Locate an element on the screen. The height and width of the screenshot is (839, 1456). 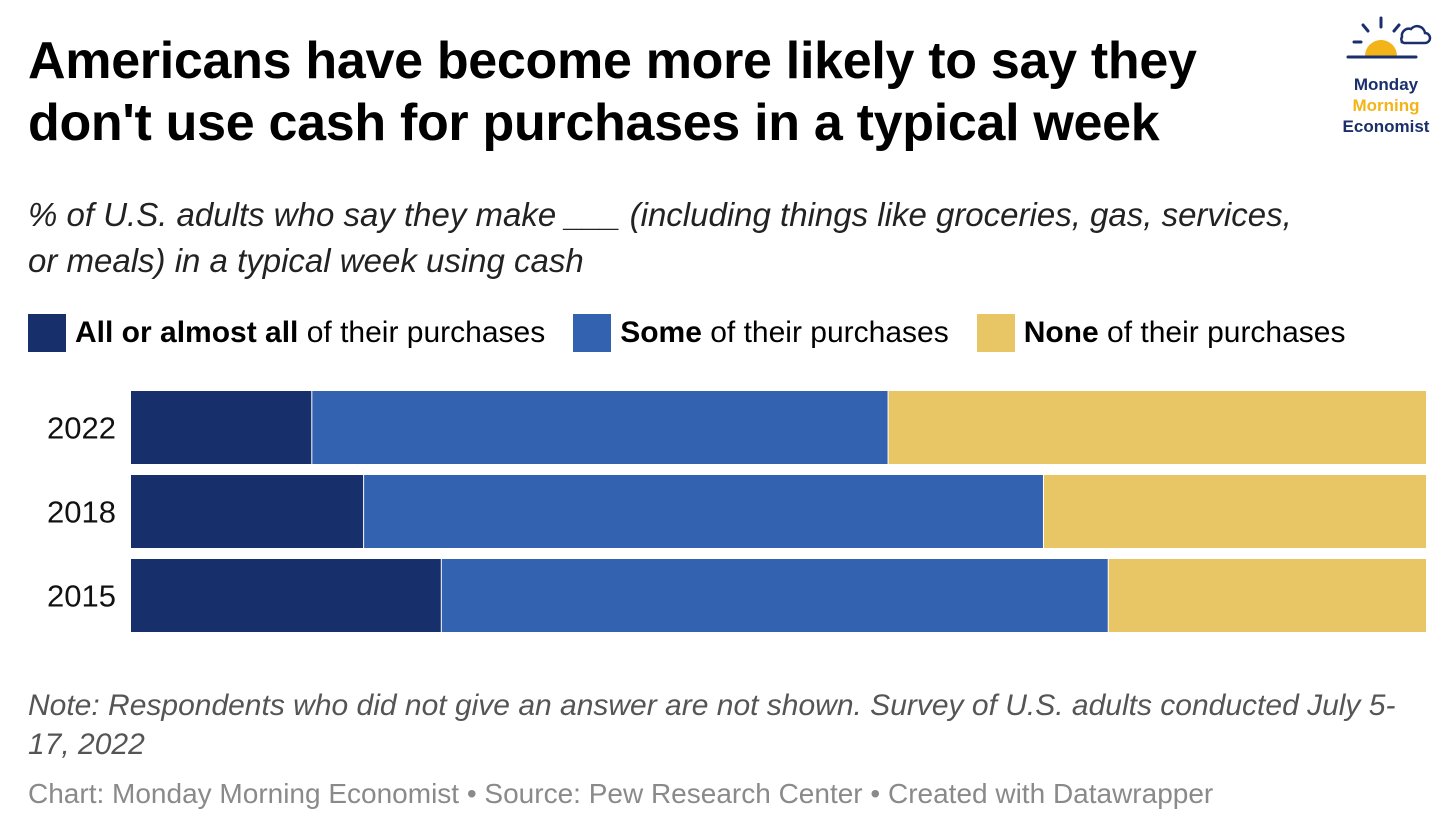
logo-word-monday: Monday is located at coordinates (1386, 84).